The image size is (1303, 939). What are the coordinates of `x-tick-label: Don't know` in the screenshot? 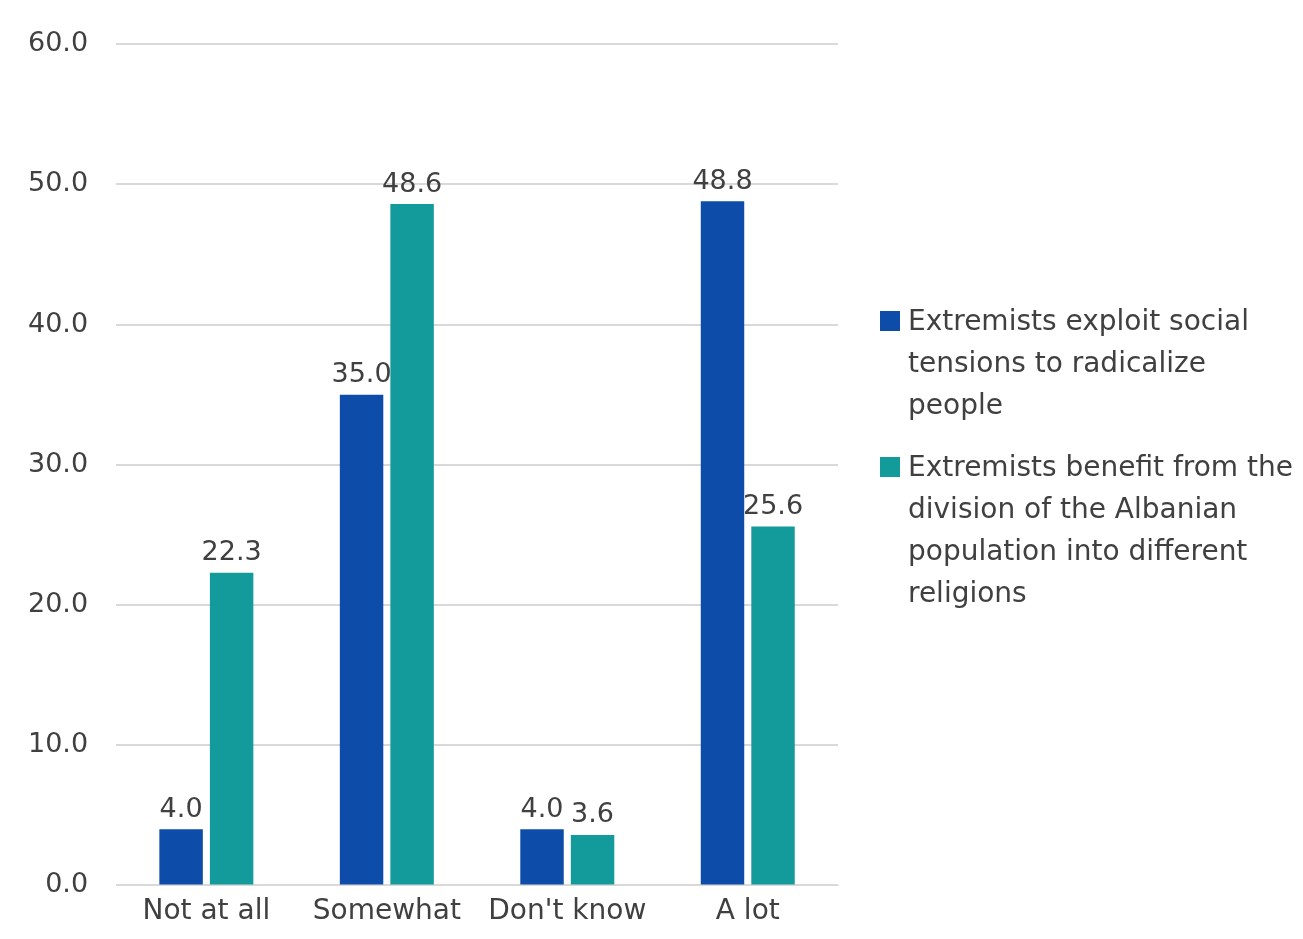 It's located at (567, 910).